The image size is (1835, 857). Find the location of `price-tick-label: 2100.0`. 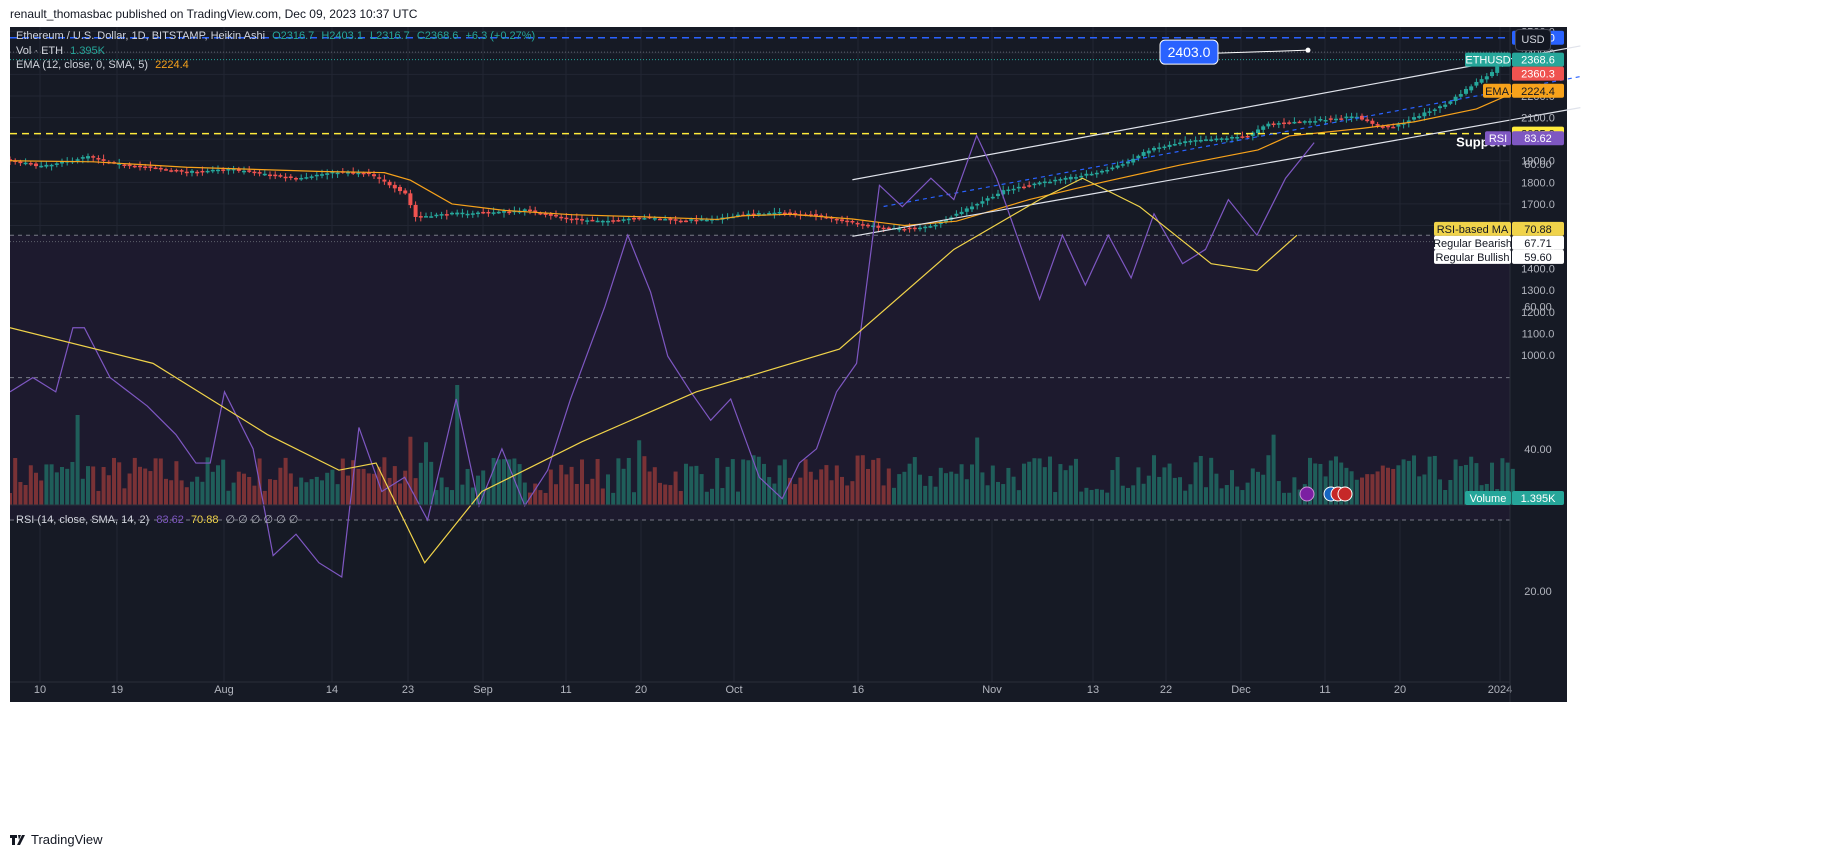

price-tick-label: 2100.0 is located at coordinates (1538, 119).